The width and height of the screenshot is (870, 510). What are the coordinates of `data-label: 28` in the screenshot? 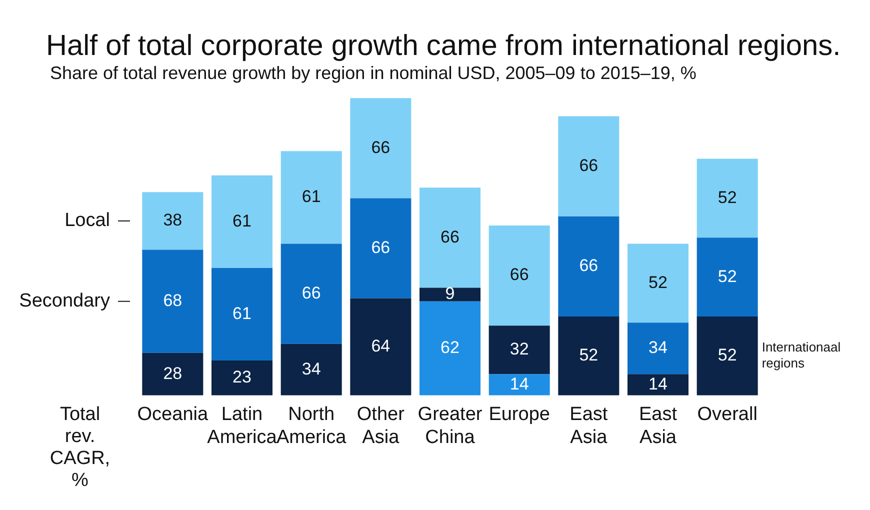 It's located at (172, 373).